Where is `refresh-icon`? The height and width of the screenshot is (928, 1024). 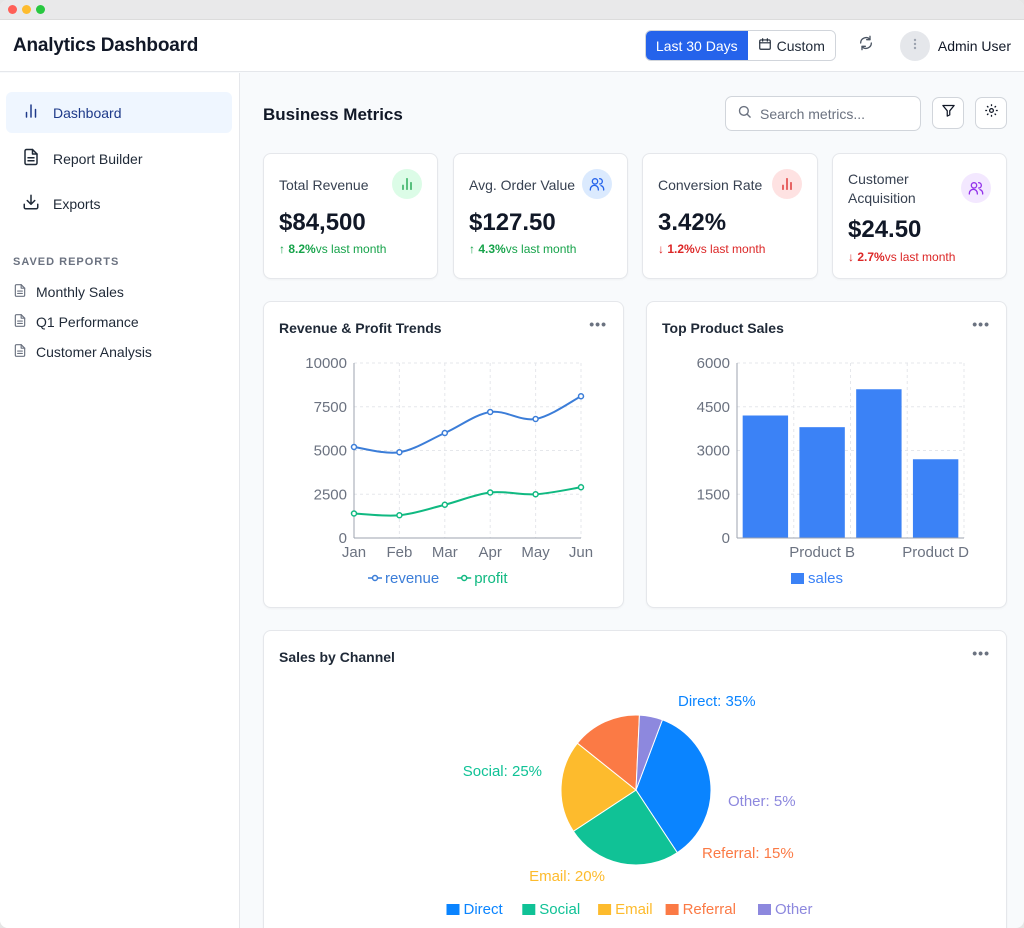
refresh-icon is located at coordinates (866, 45).